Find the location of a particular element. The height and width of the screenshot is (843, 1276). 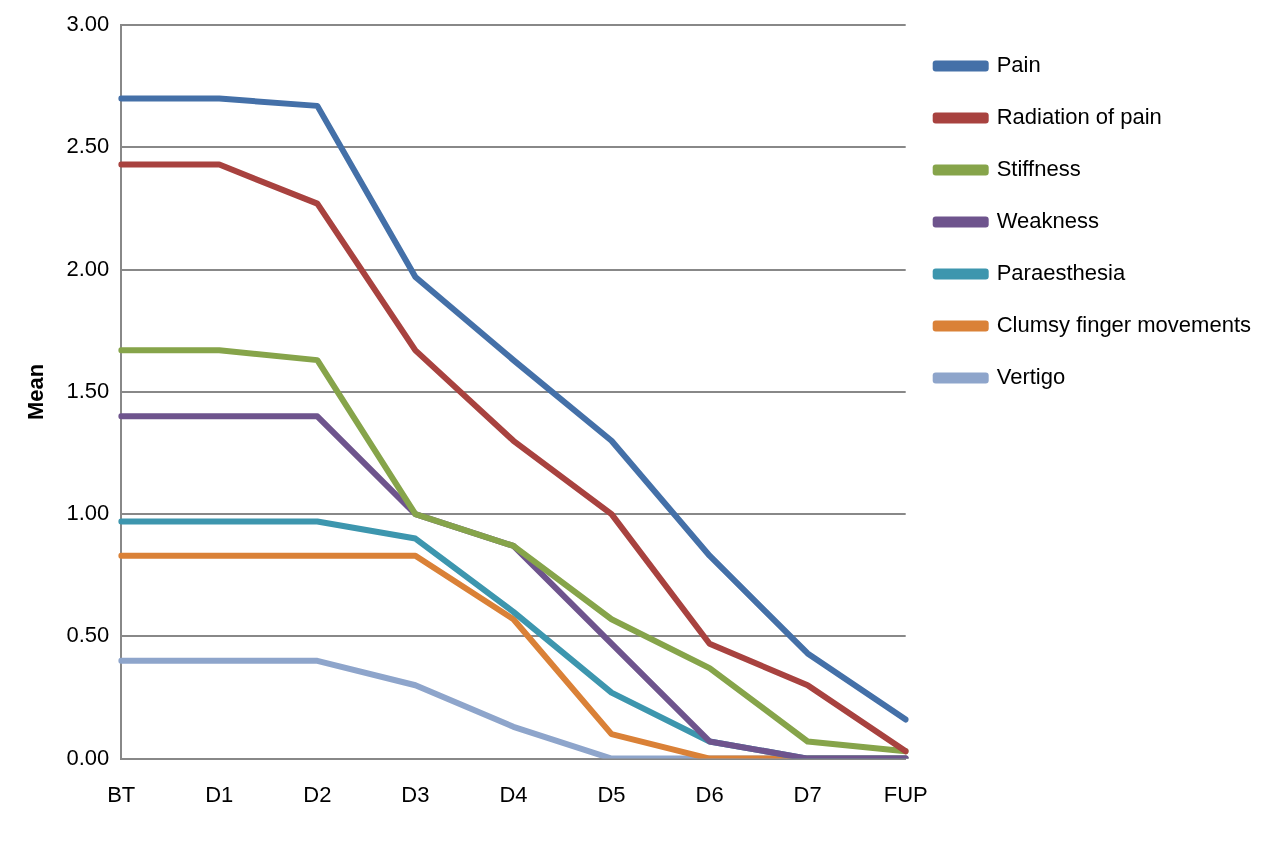

legend-label: Weakness is located at coordinates (1048, 221).